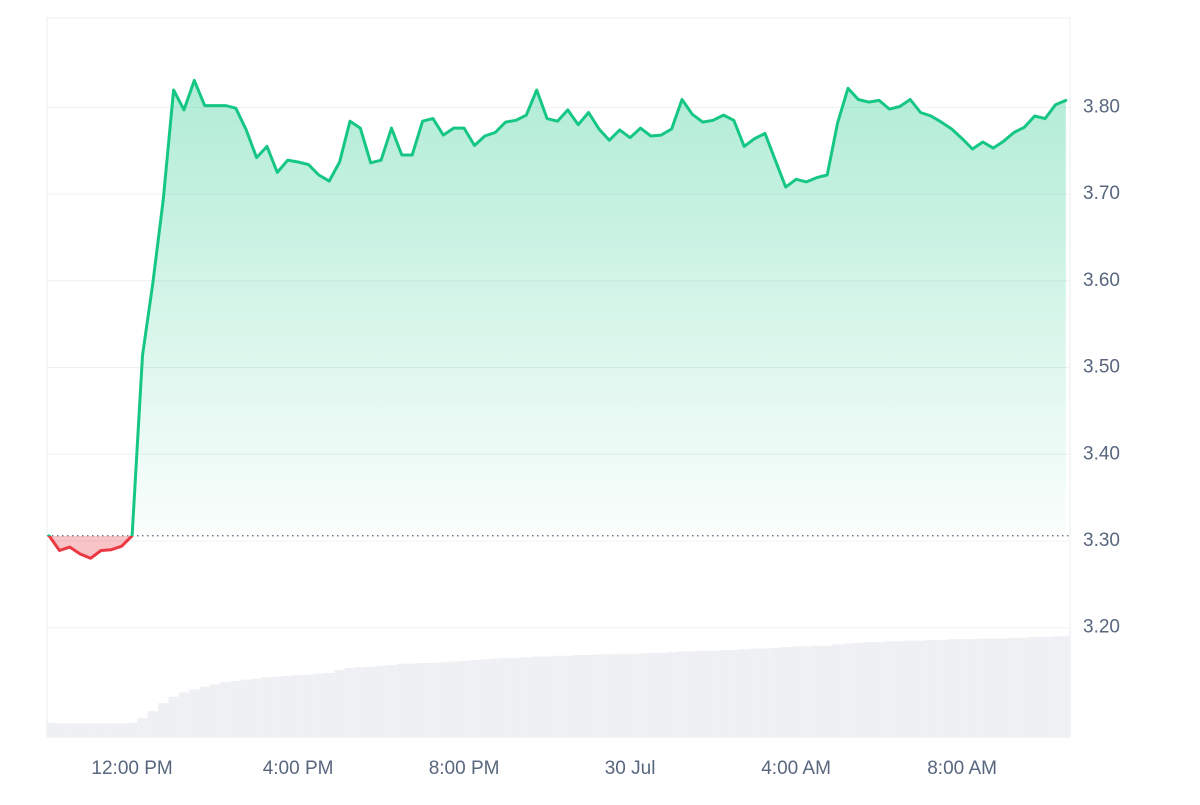 This screenshot has width=1200, height=805. I want to click on y-tick-label: 3.30, so click(1101, 540).